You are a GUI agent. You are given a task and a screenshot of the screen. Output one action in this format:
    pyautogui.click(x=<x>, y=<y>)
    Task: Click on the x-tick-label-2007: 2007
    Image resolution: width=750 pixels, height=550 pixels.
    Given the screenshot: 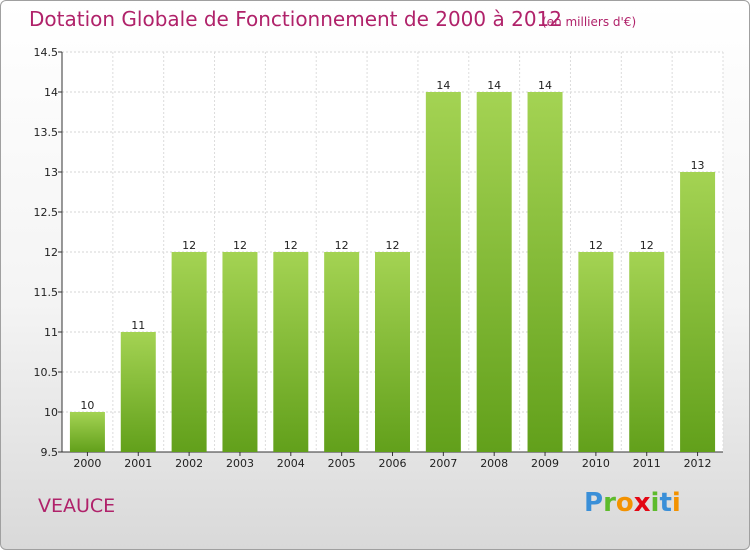 What is the action you would take?
    pyautogui.click(x=443, y=463)
    